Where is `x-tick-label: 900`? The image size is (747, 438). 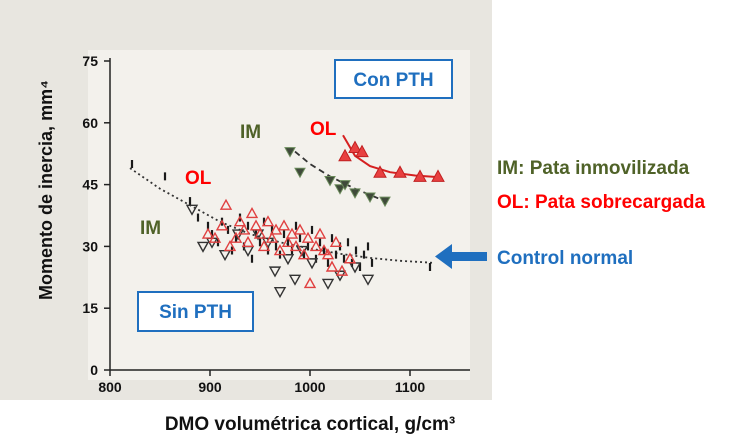 x-tick-label: 900 is located at coordinates (210, 387).